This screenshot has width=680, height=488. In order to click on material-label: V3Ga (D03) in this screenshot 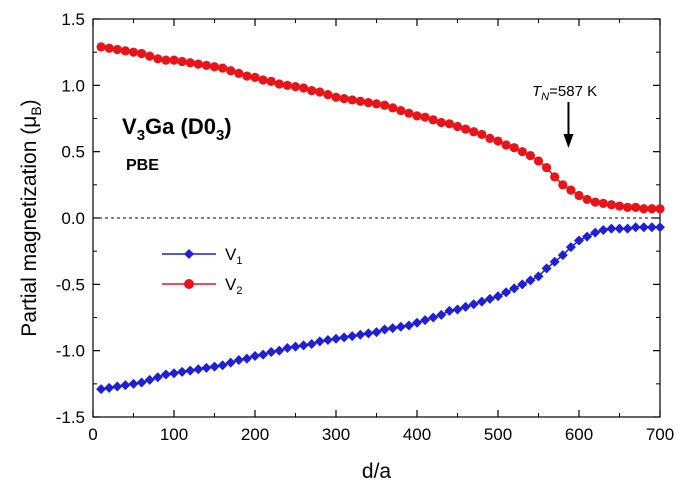, I will do `click(177, 129)`.